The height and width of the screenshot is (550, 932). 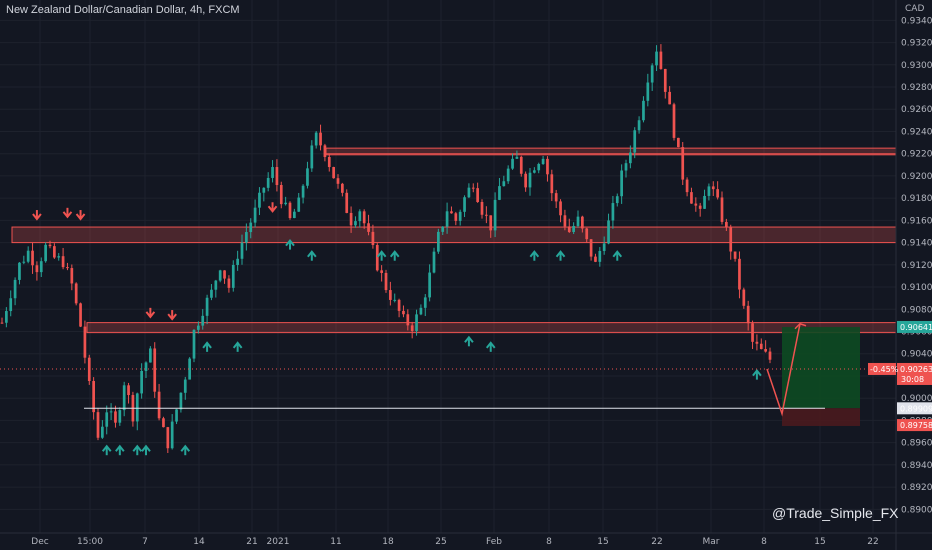 What do you see at coordinates (494, 542) in the screenshot?
I see `time-tick-label: Feb` at bounding box center [494, 542].